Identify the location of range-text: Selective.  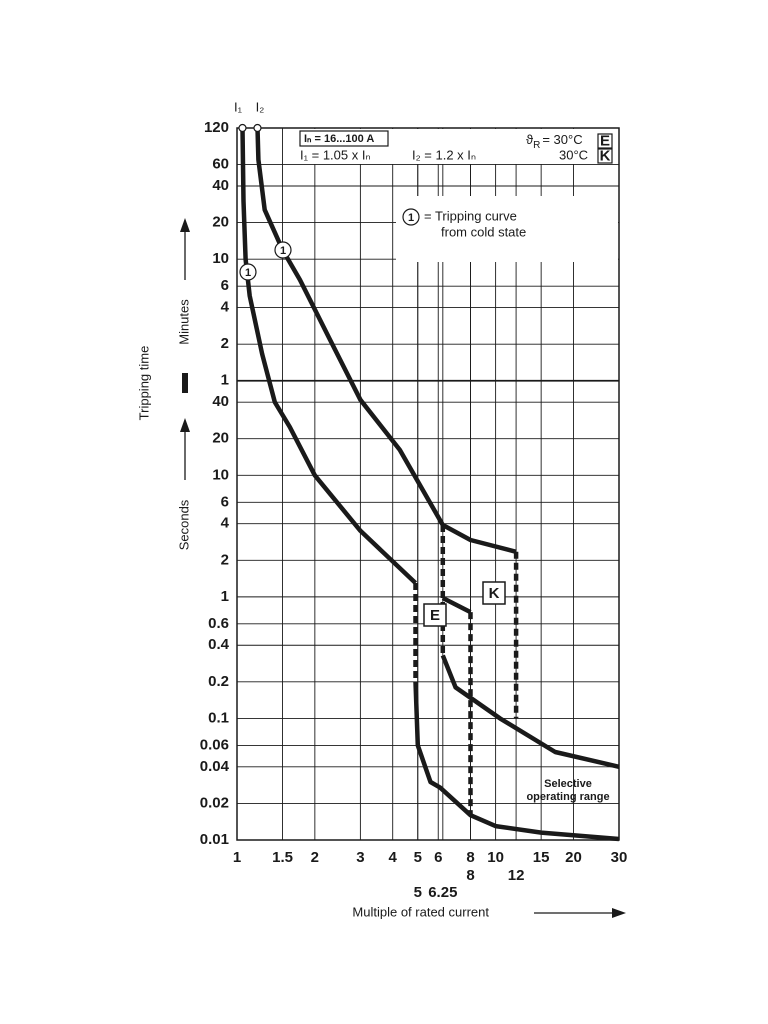
(568, 784).